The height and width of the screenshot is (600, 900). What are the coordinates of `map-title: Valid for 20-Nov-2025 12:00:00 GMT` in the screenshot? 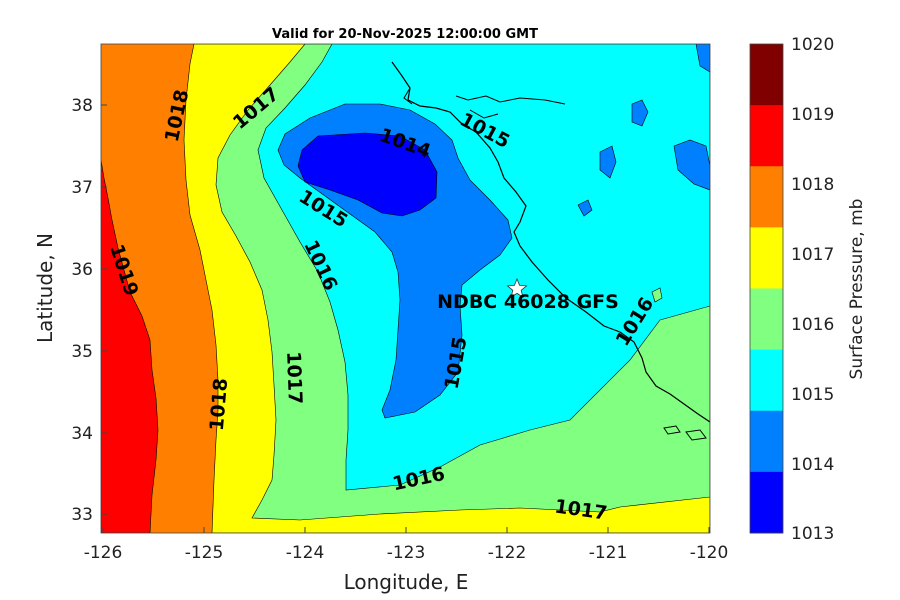 It's located at (405, 34).